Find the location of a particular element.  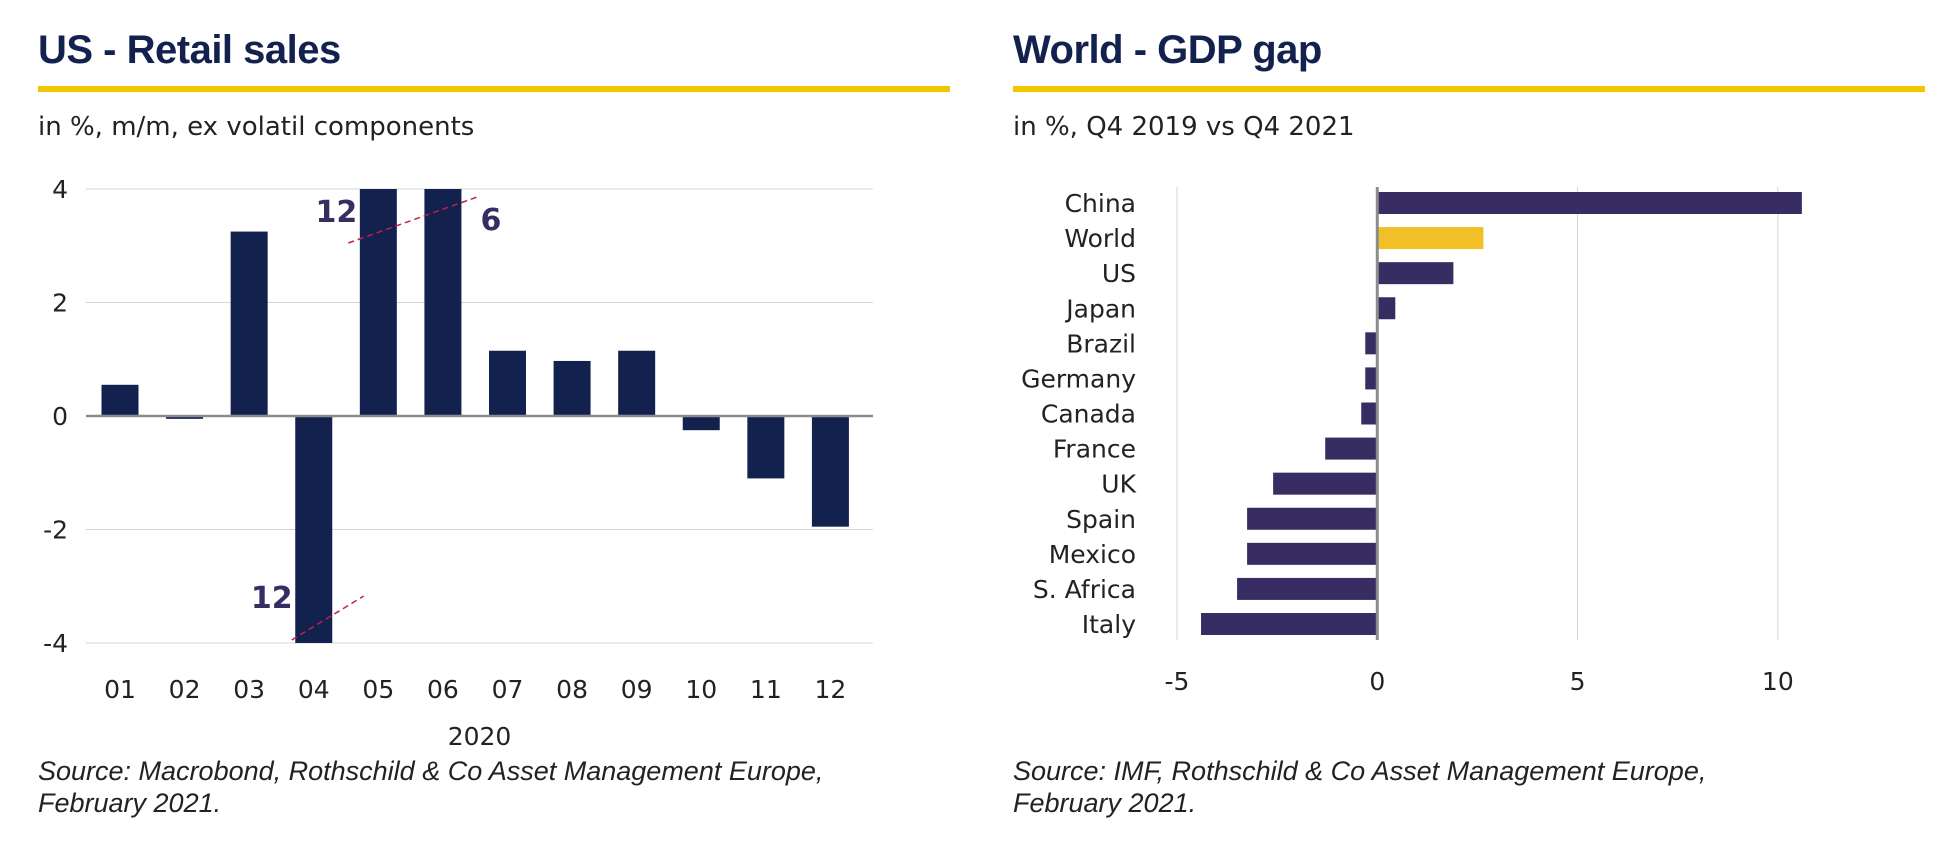

bar-uk is located at coordinates (1325, 483).